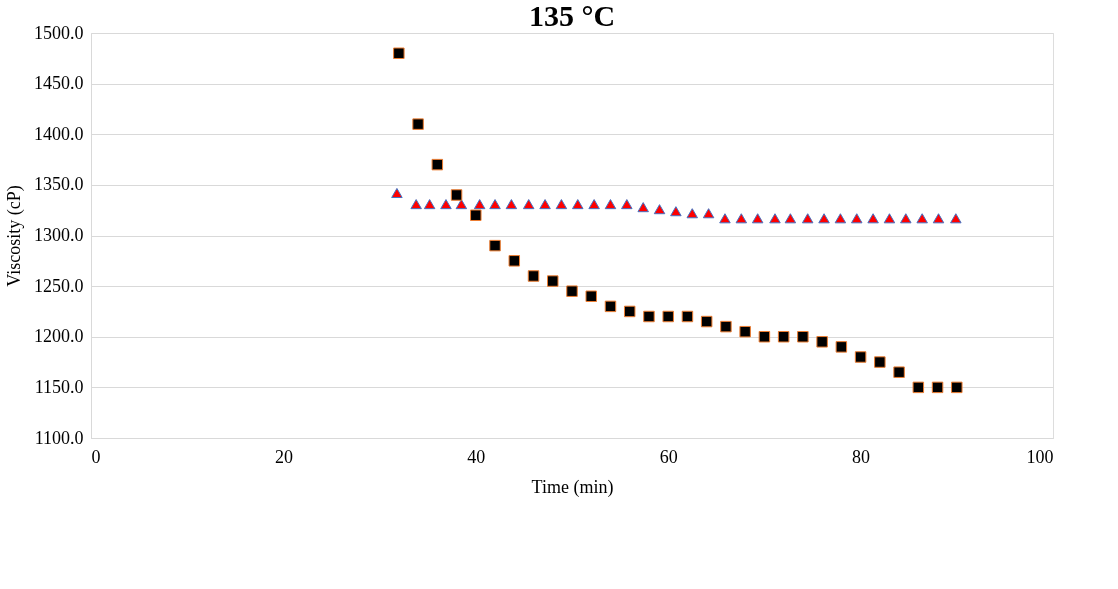  I want to click on y-tick-label: 1450.0, so click(59, 83).